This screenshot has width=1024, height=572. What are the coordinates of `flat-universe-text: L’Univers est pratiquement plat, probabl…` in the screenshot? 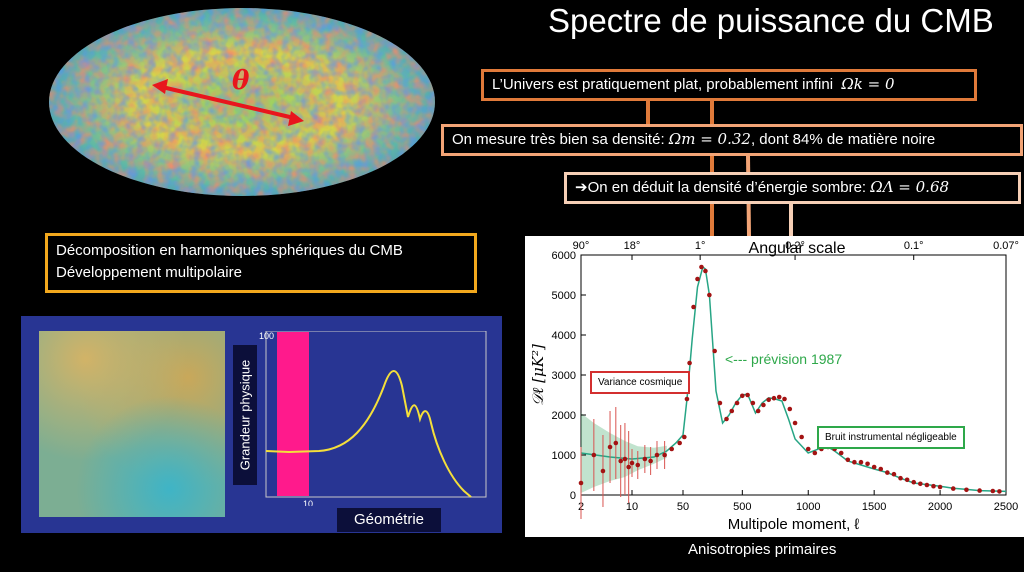 It's located at (663, 84).